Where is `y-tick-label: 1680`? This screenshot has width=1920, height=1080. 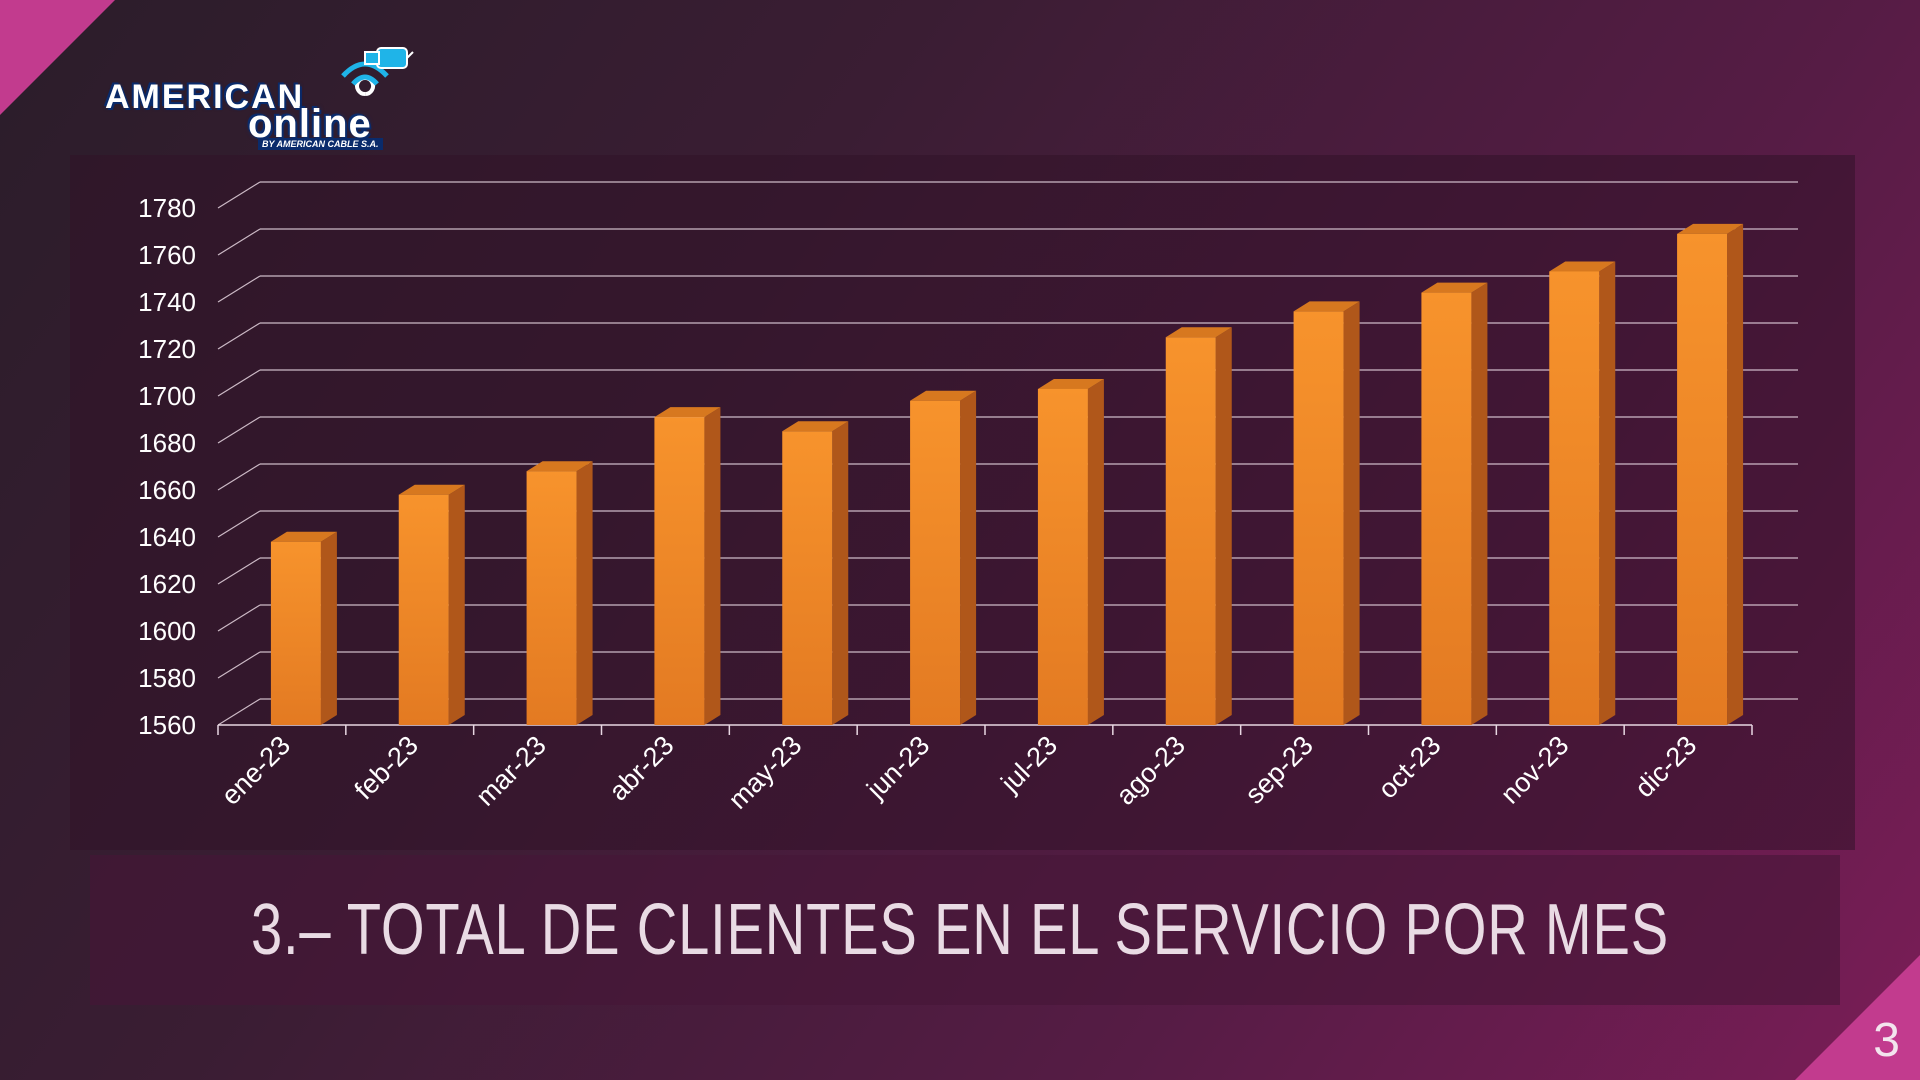
y-tick-label: 1680 is located at coordinates (167, 443).